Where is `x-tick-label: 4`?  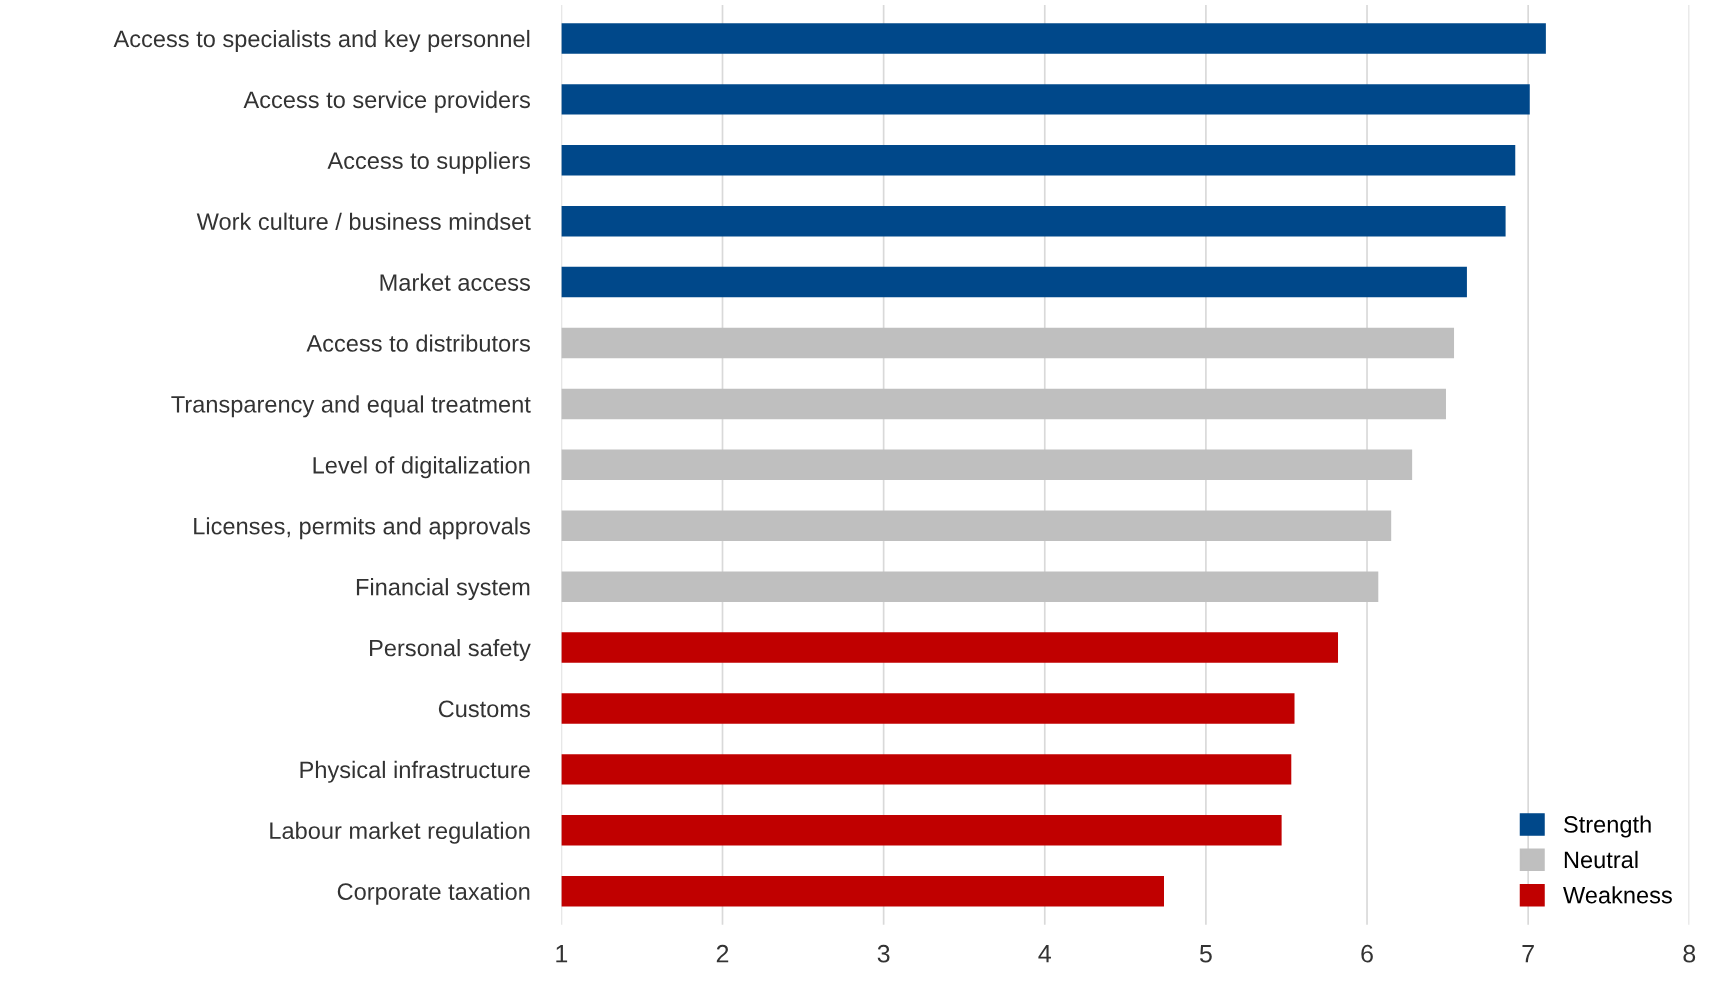 x-tick-label: 4 is located at coordinates (1044, 954).